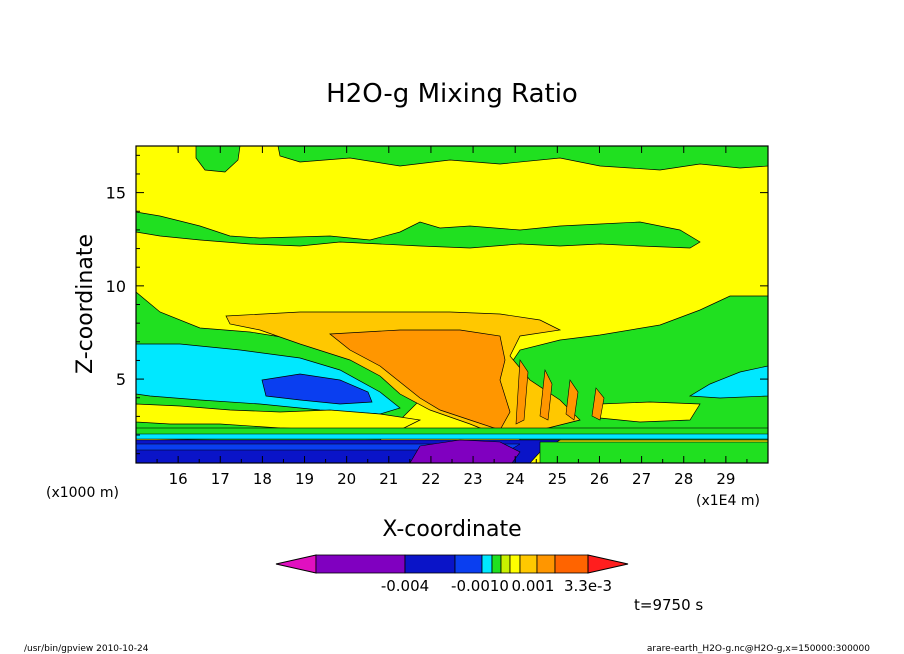 This screenshot has height=654, width=904. Describe the element at coordinates (262, 479) in the screenshot. I see `x-tick-label: 18` at that location.